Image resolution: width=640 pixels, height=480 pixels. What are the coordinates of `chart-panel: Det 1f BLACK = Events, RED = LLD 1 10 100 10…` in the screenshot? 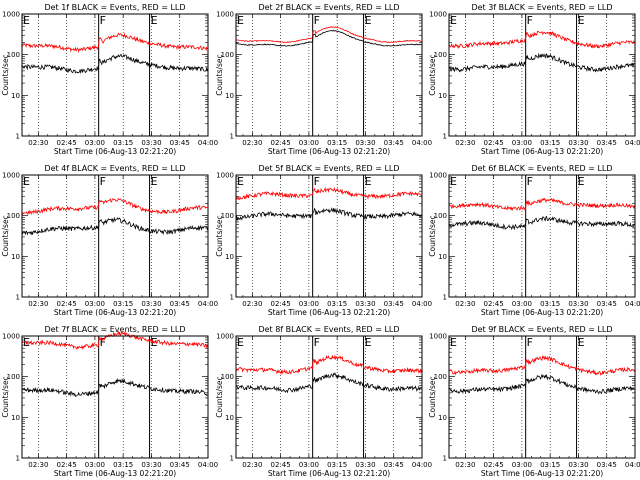 It's located at (109, 79).